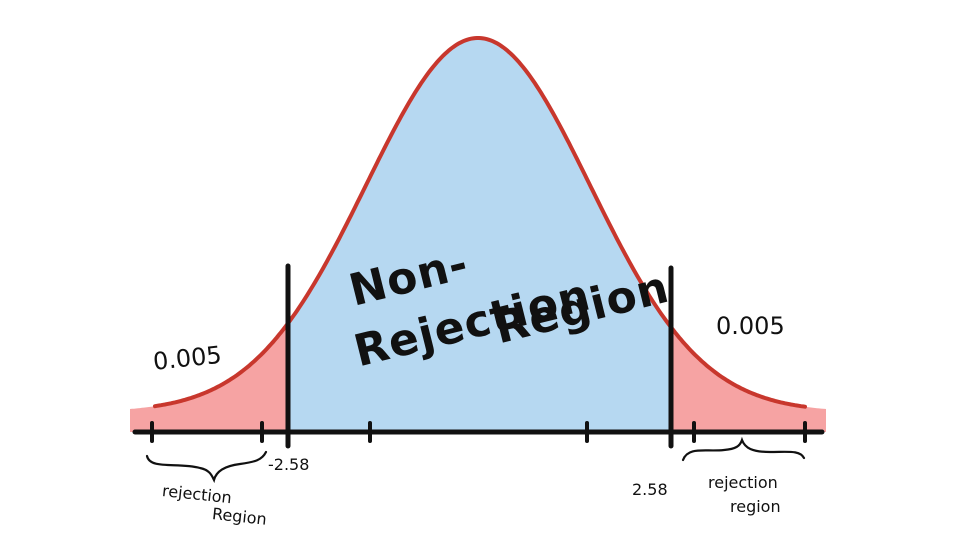 This screenshot has width=960, height=540. Describe the element at coordinates (743, 449) in the screenshot. I see `right-rejection-brace` at that location.